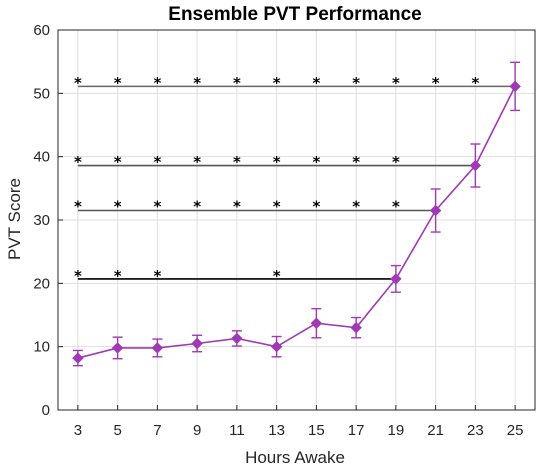 This screenshot has width=536, height=469. What do you see at coordinates (515, 430) in the screenshot?
I see `x-tick-label: 25` at bounding box center [515, 430].